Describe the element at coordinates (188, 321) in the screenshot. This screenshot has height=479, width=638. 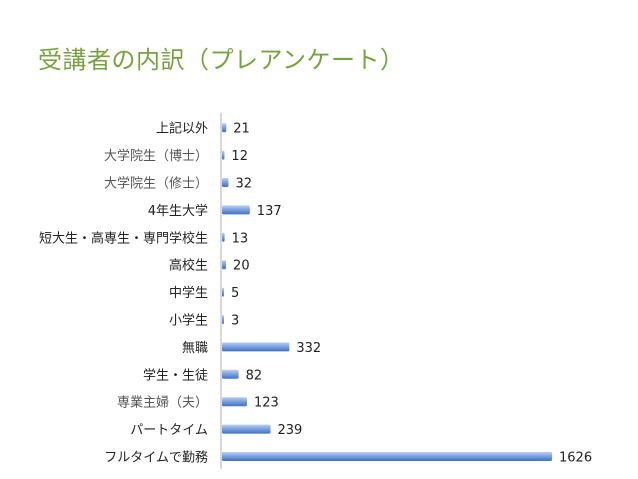
I see `category-label: 小学生` at that location.